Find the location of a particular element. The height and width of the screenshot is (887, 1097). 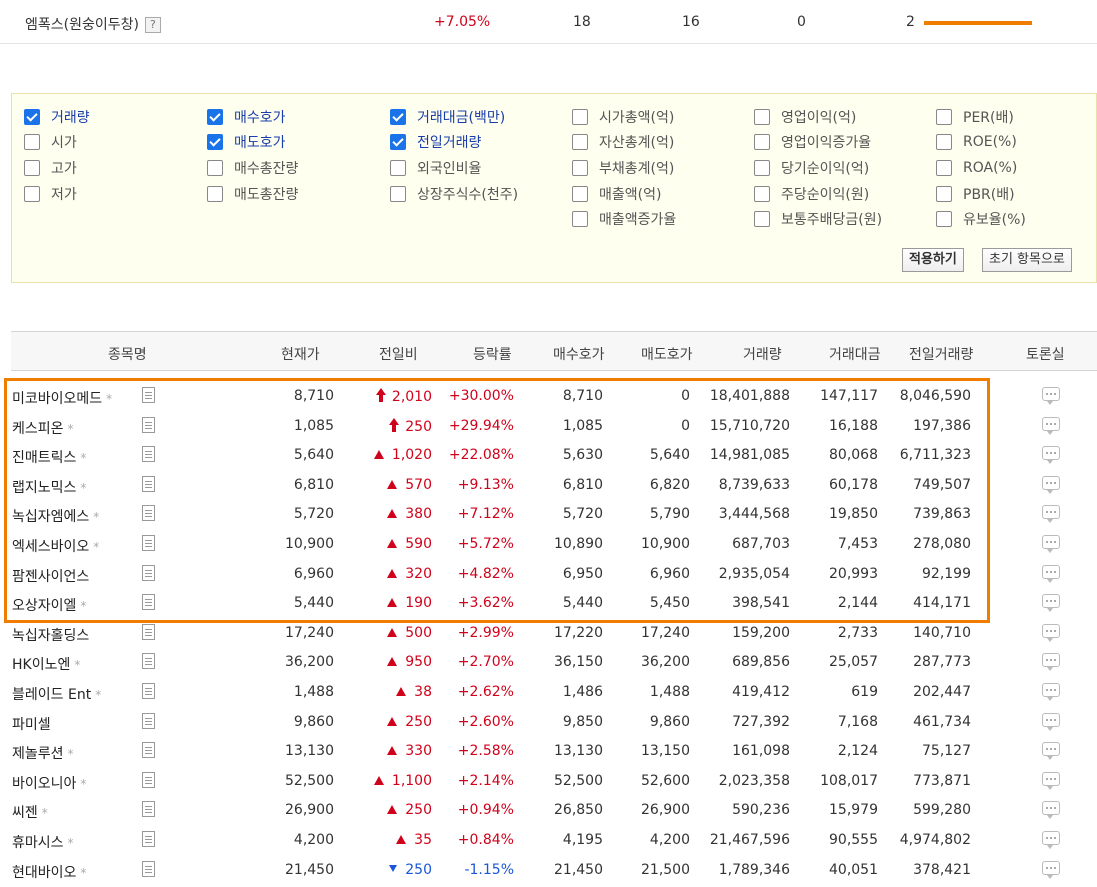

header-prev-volume: 전일거래량 is located at coordinates (941, 355).